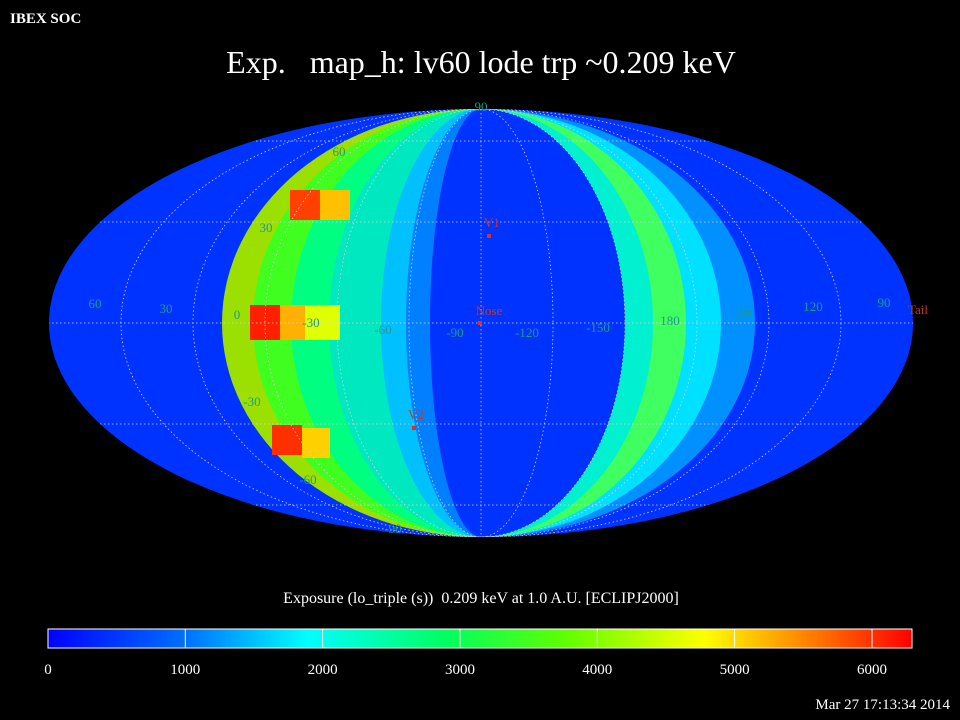 This screenshot has height=720, width=960. I want to click on marker-label: Nose, so click(489, 310).